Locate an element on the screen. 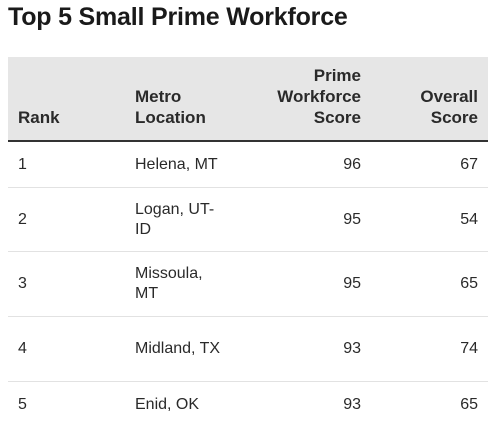 The height and width of the screenshot is (426, 496). table-row: 3 Missoula, MT 95 65 is located at coordinates (248, 284).